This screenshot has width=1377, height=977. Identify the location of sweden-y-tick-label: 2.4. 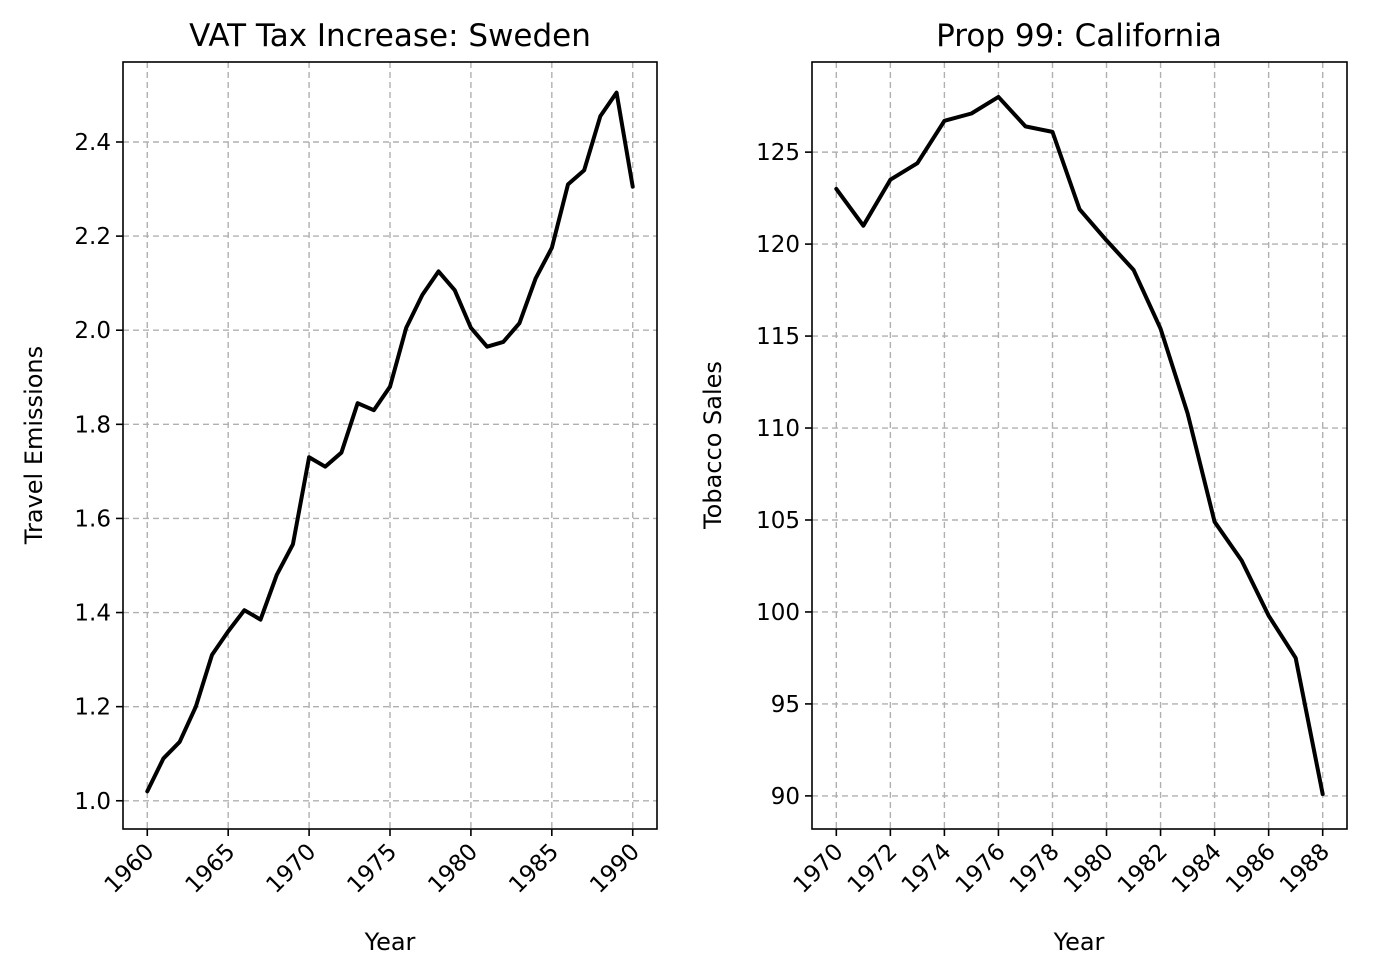
(92, 143).